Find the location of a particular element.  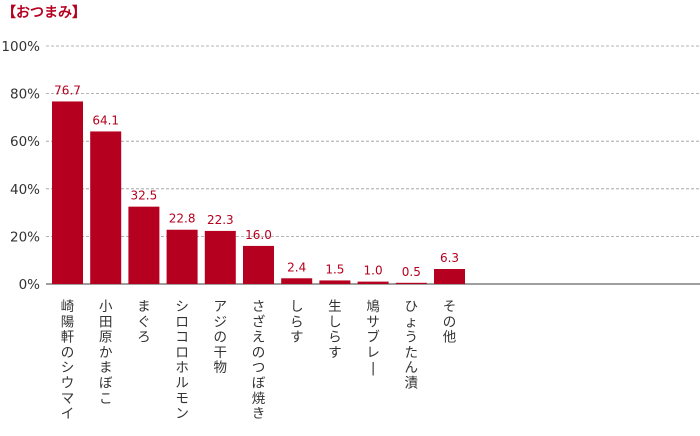

data-label: 1.5 is located at coordinates (334, 269).